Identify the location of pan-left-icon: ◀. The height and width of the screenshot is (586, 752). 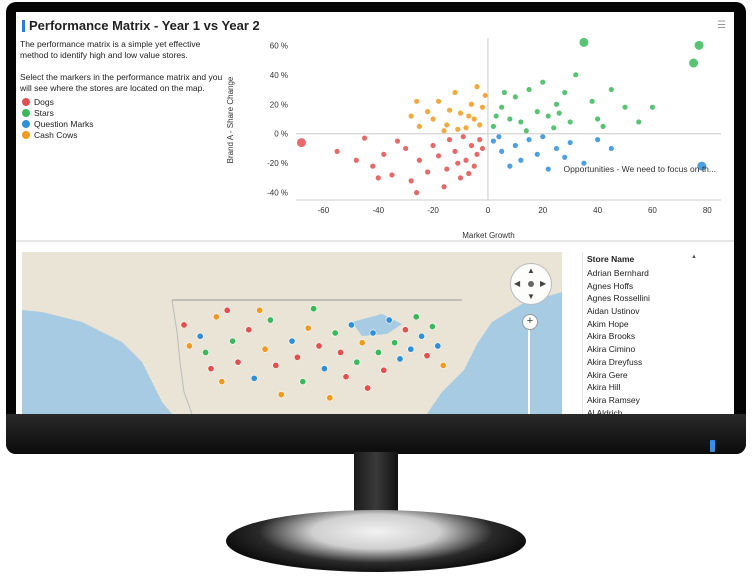
(517, 283).